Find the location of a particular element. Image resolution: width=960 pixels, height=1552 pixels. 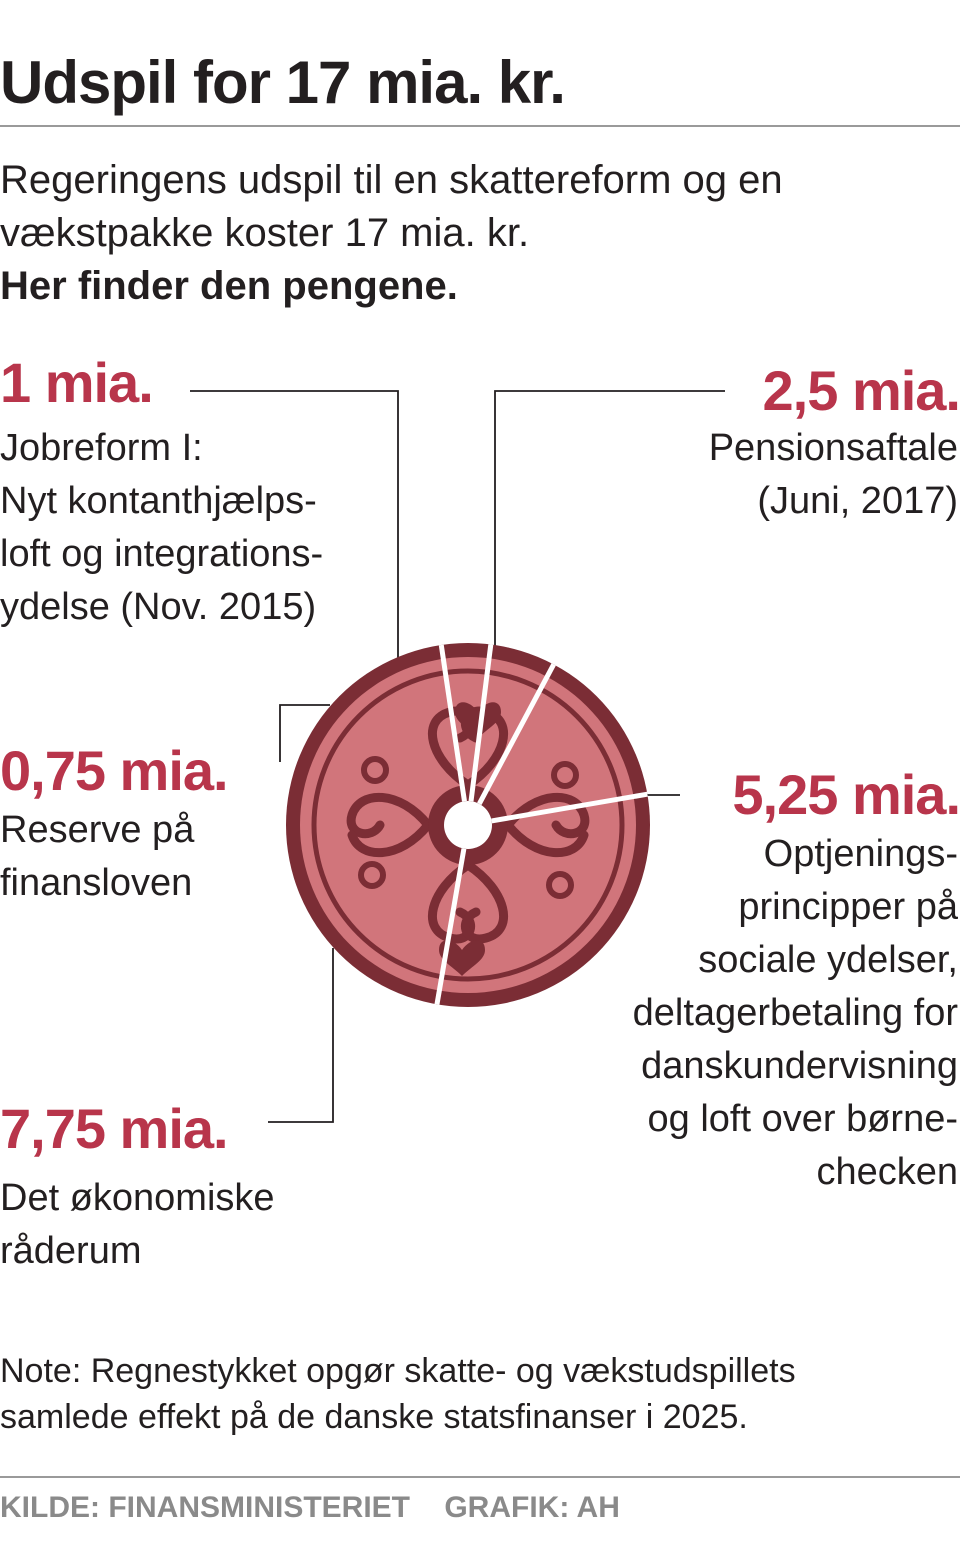

desc-line: deltagerbetaling for is located at coordinates (795, 1013).